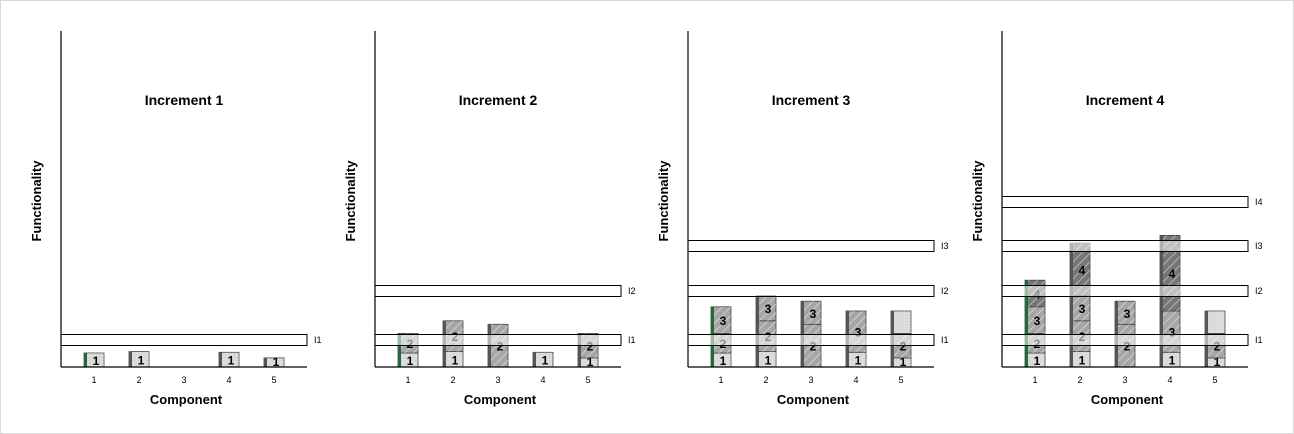 This screenshot has width=1294, height=434. I want to click on chart-title: Increment 4, so click(1125, 100).